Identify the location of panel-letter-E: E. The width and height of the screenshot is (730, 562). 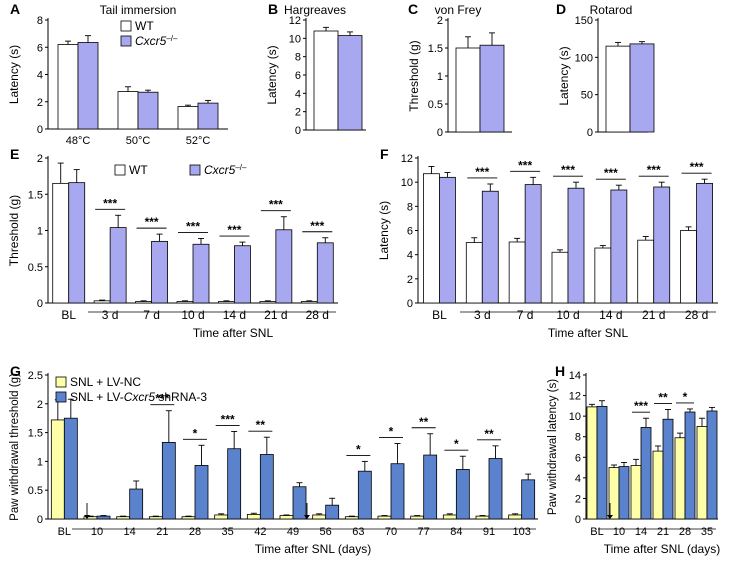
(14, 154).